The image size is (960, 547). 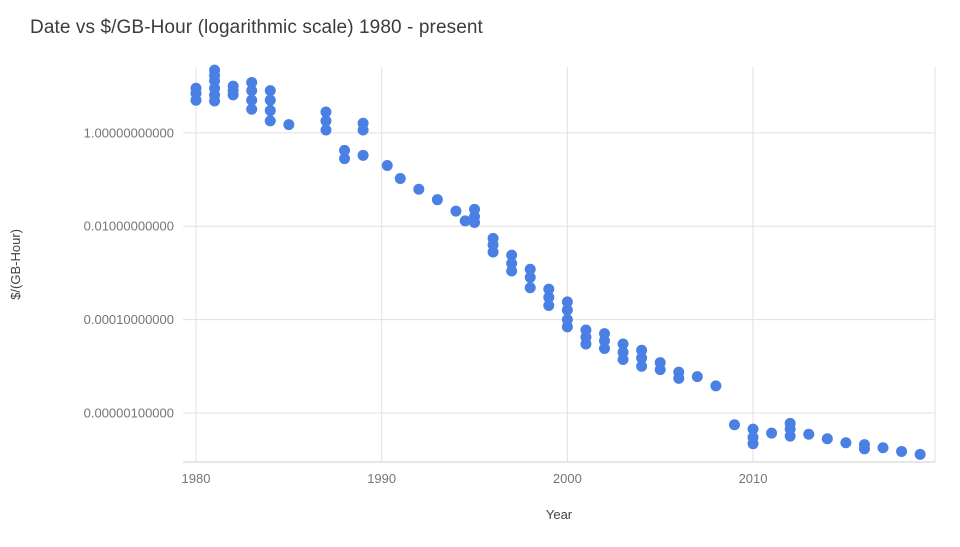 What do you see at coordinates (129, 132) in the screenshot?
I see `y-tick-label: 1.00000000000` at bounding box center [129, 132].